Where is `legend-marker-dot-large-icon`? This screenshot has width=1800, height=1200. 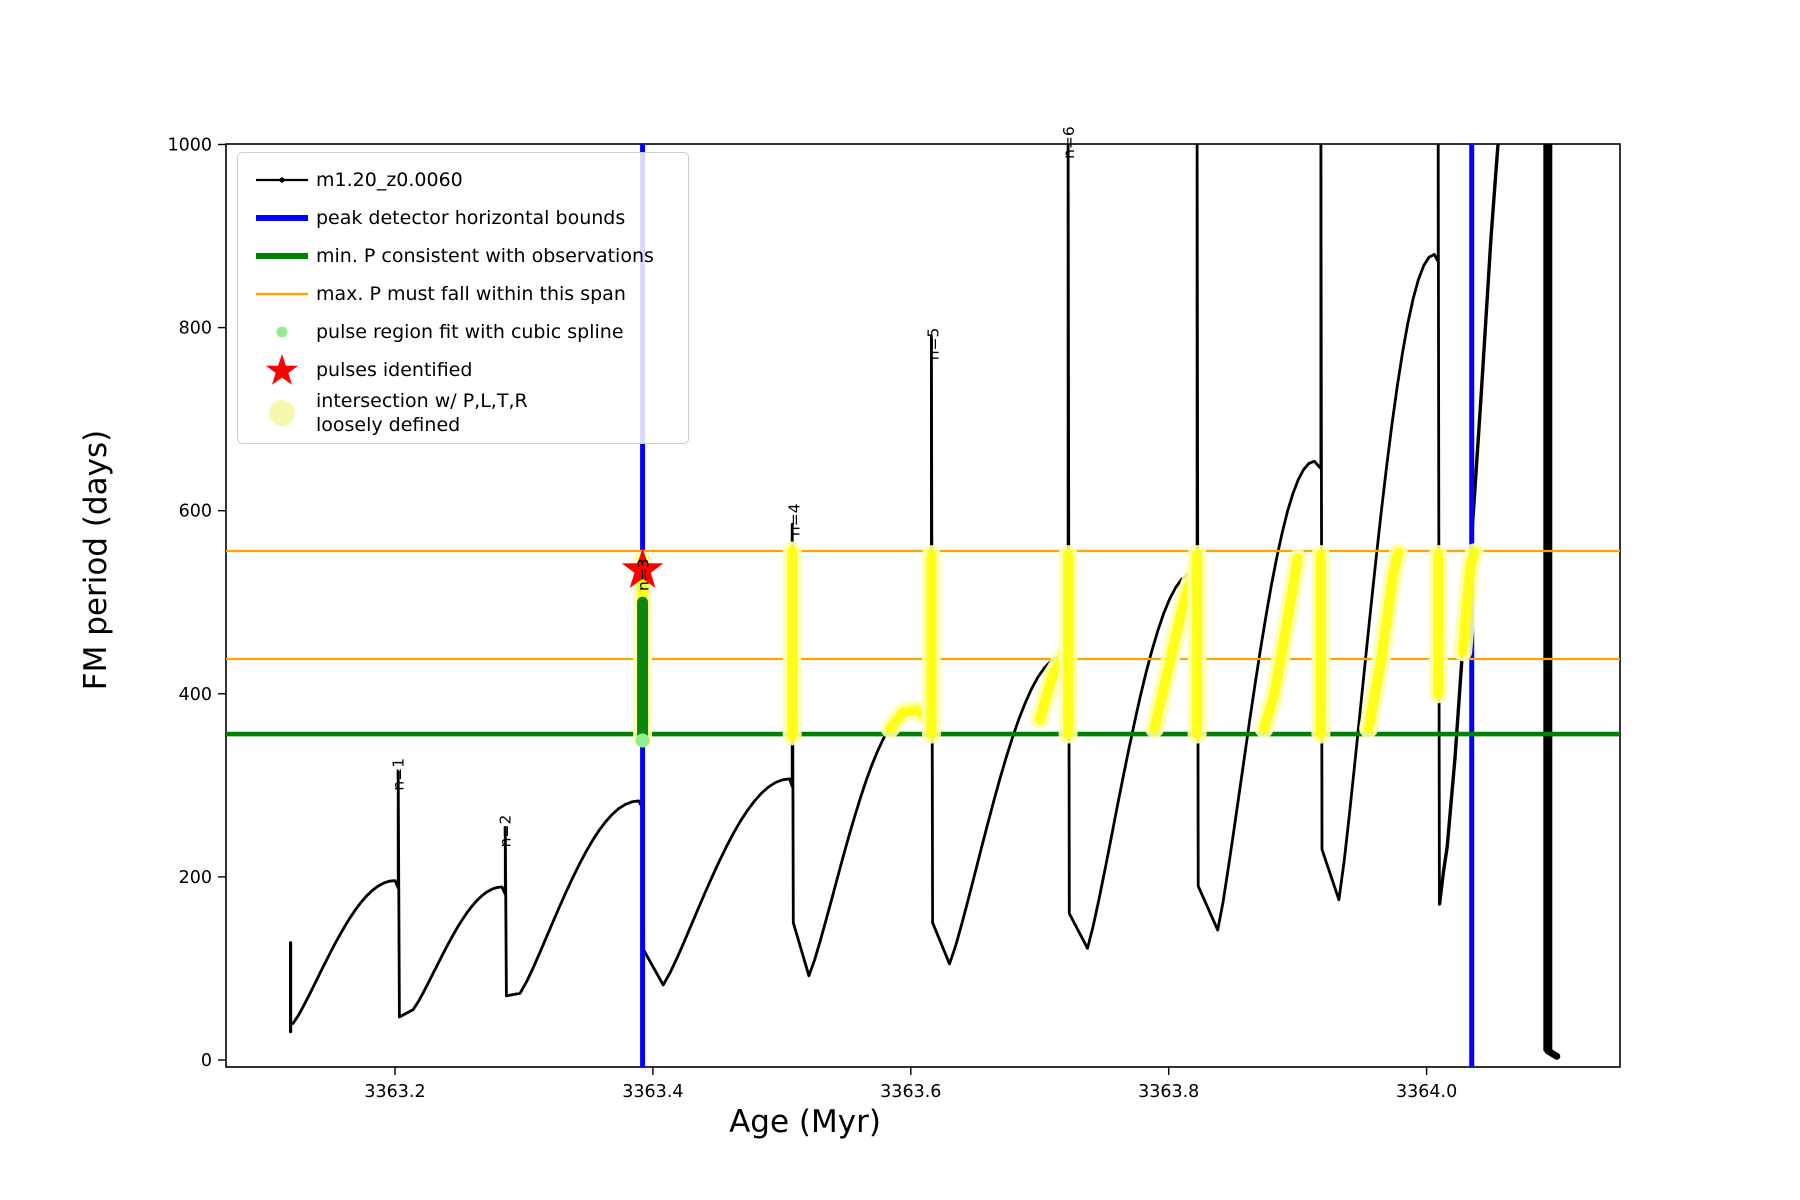
legend-marker-dot-large-icon is located at coordinates (282, 413).